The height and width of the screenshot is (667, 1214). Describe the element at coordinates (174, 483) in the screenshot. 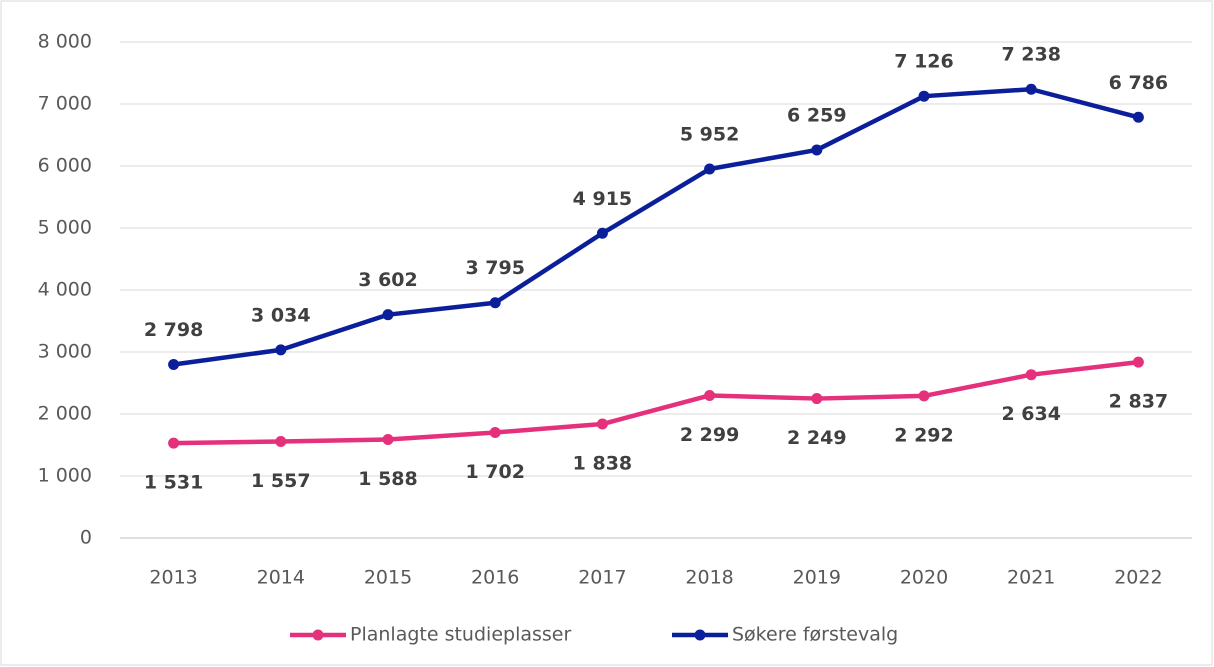

I see `data-label: 1 531` at that location.